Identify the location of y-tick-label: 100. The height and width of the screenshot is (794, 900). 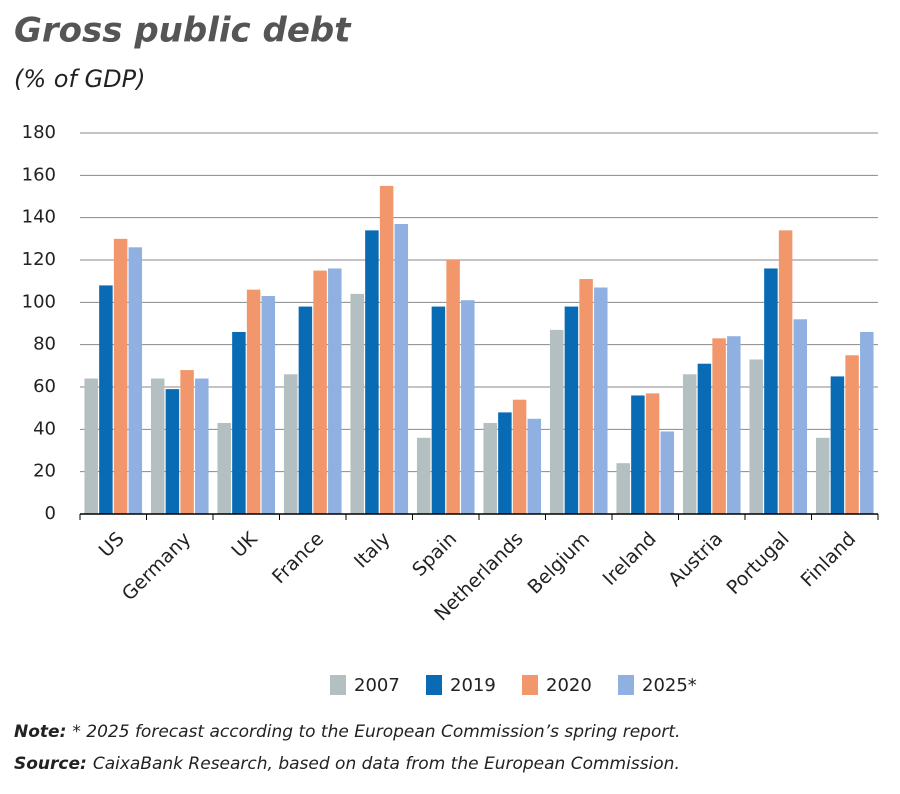
(39, 301).